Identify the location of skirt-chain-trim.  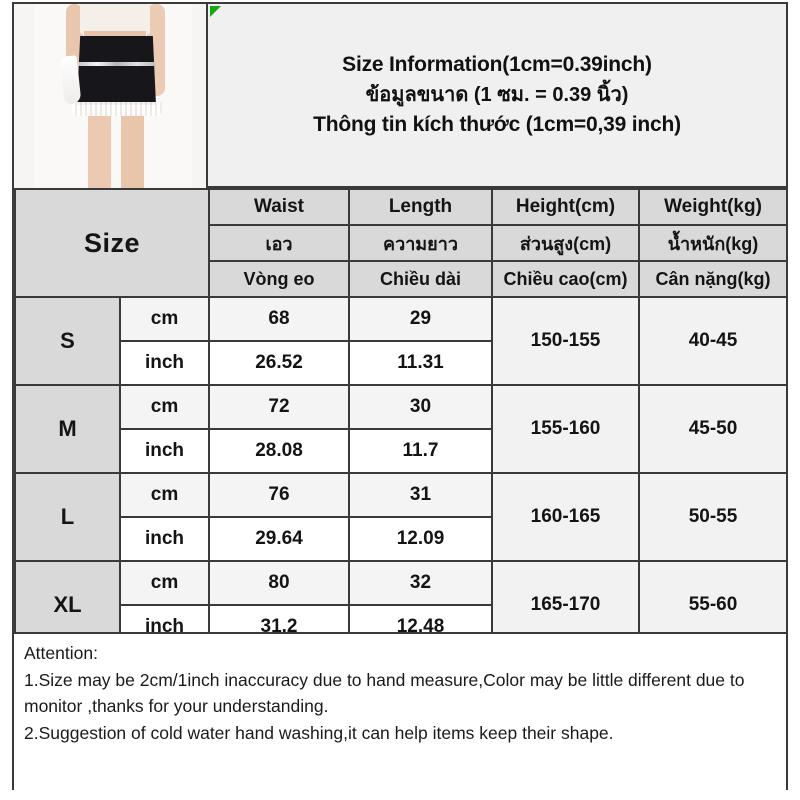
(117, 64).